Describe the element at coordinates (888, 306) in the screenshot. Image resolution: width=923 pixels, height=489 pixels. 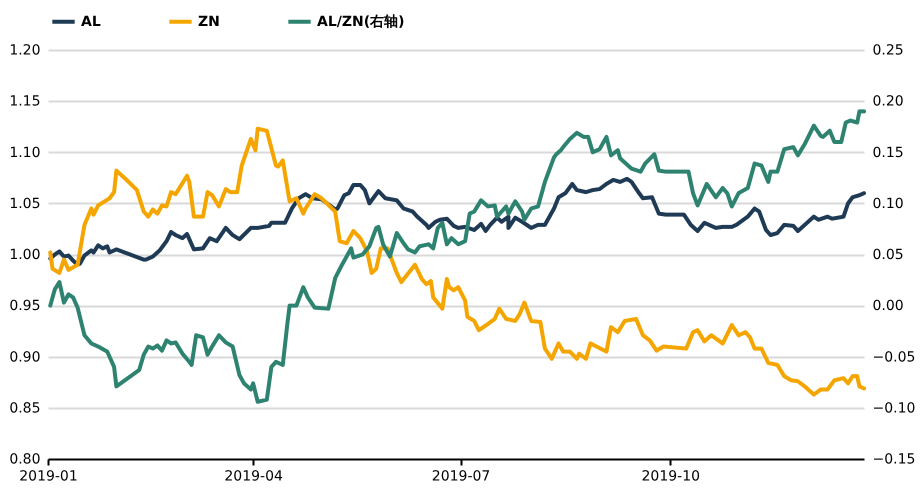
I see `y2-tick-label: 0.00` at that location.